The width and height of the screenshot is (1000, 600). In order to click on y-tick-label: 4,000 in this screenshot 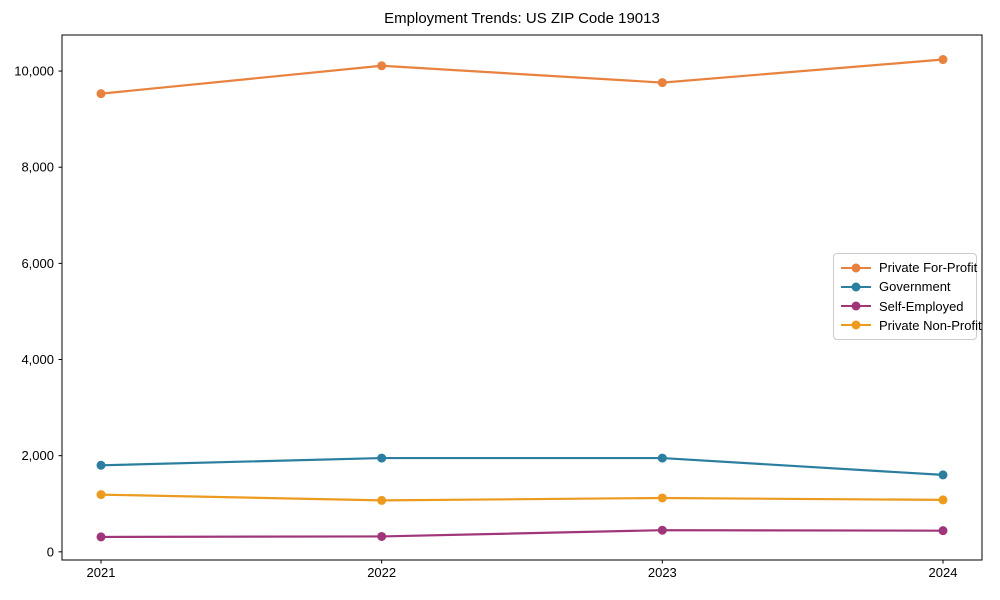, I will do `click(37, 359)`.